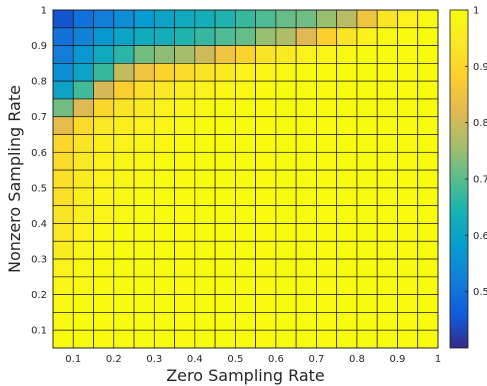 The image size is (487, 386). Describe the element at coordinates (39, 82) in the screenshot. I see `y-tick-label: 0.8` at that location.